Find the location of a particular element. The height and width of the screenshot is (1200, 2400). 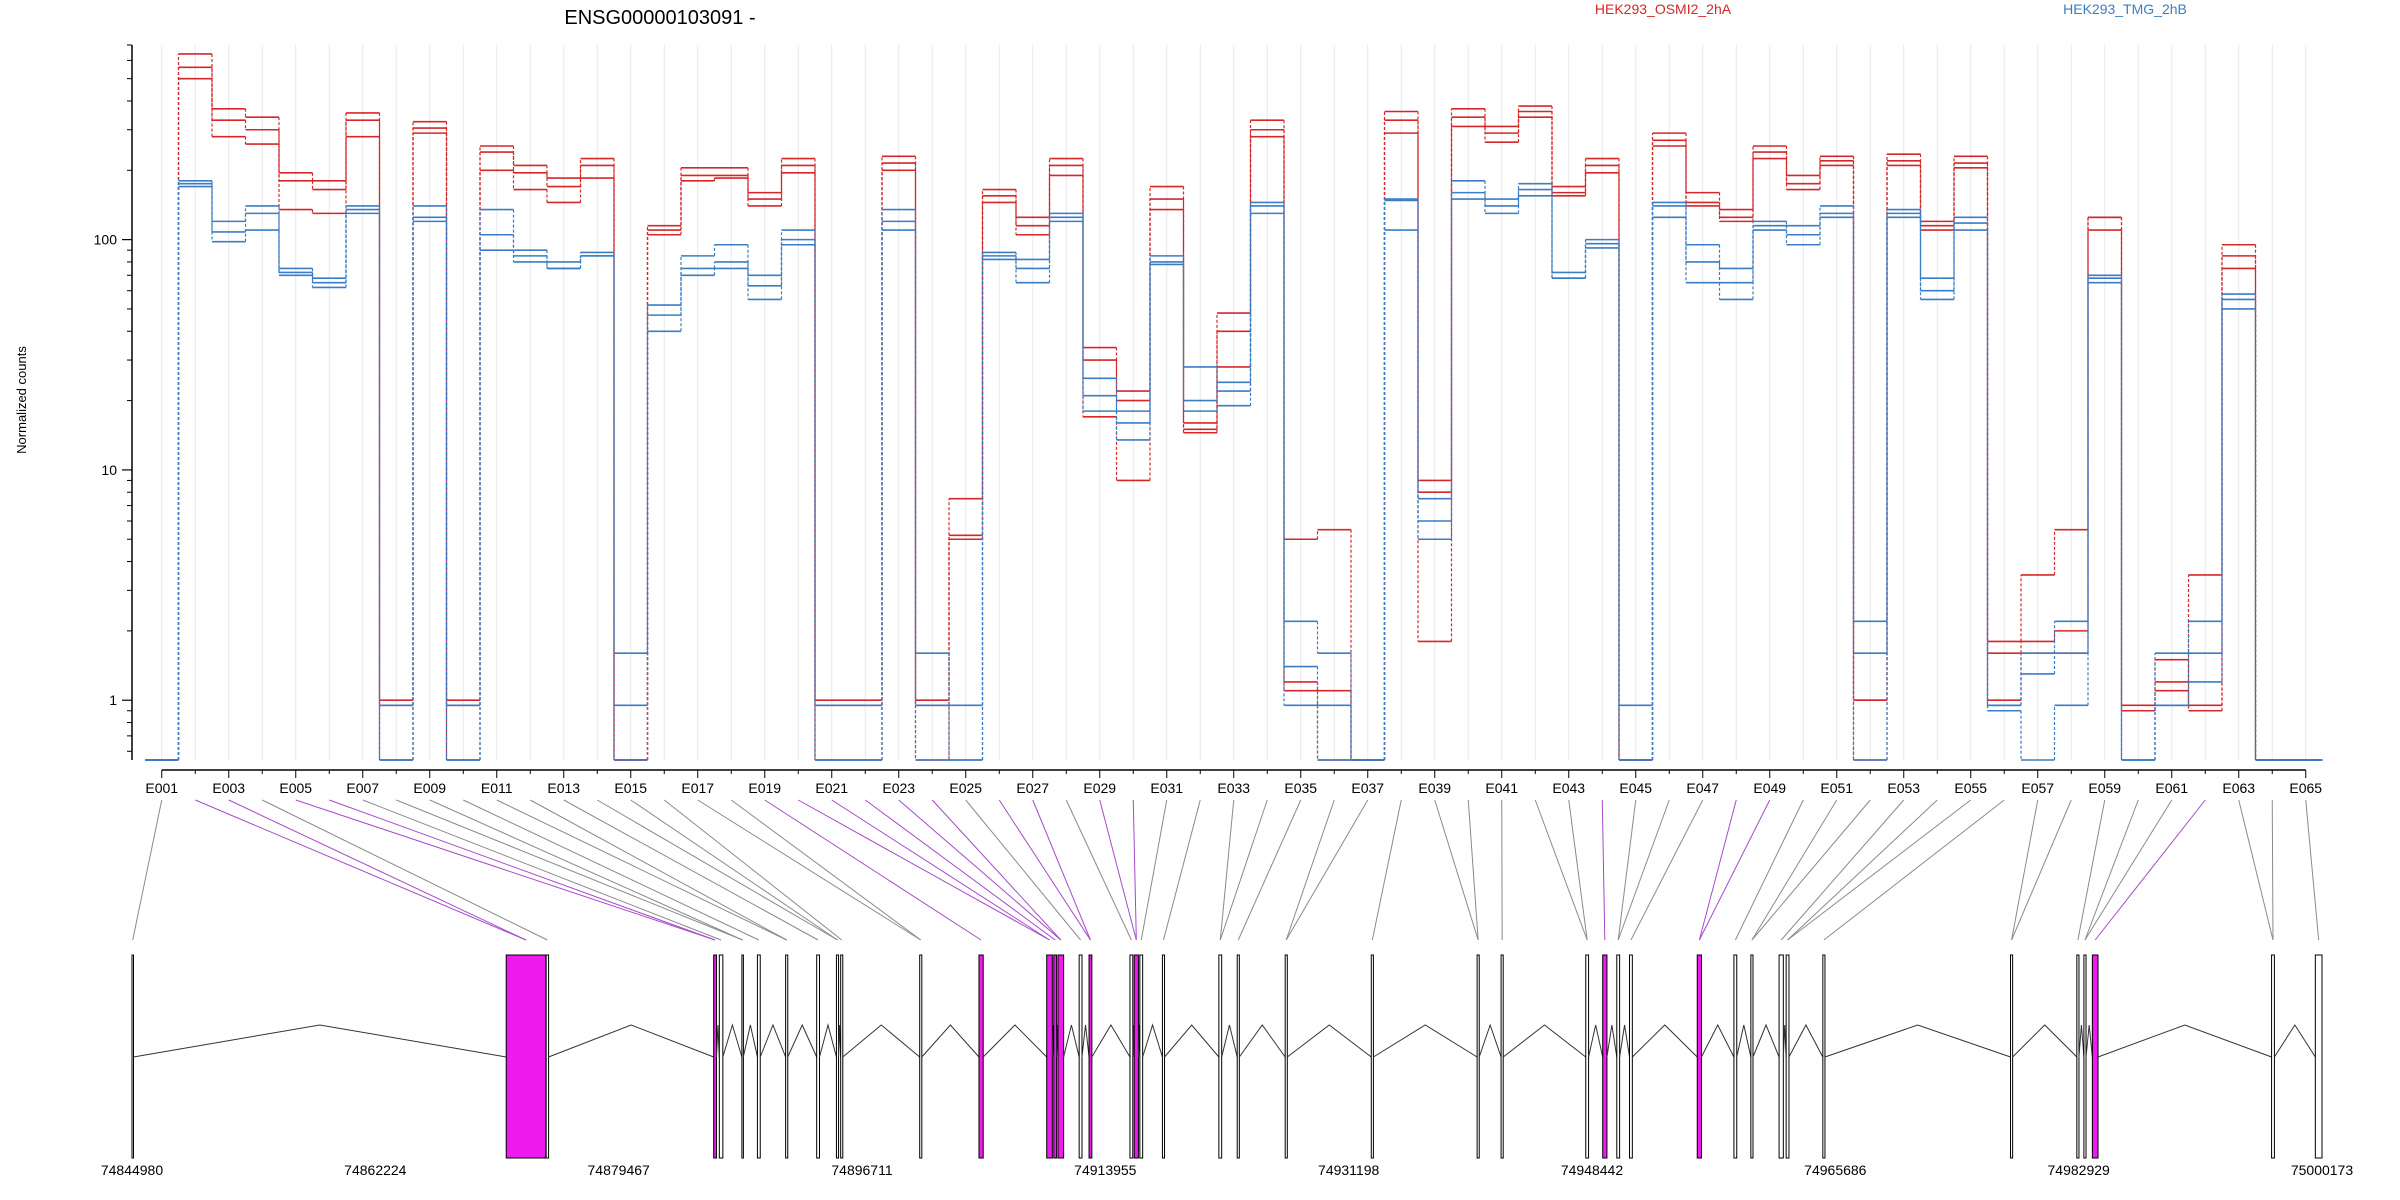

connector-e063 is located at coordinates (2256, 870).